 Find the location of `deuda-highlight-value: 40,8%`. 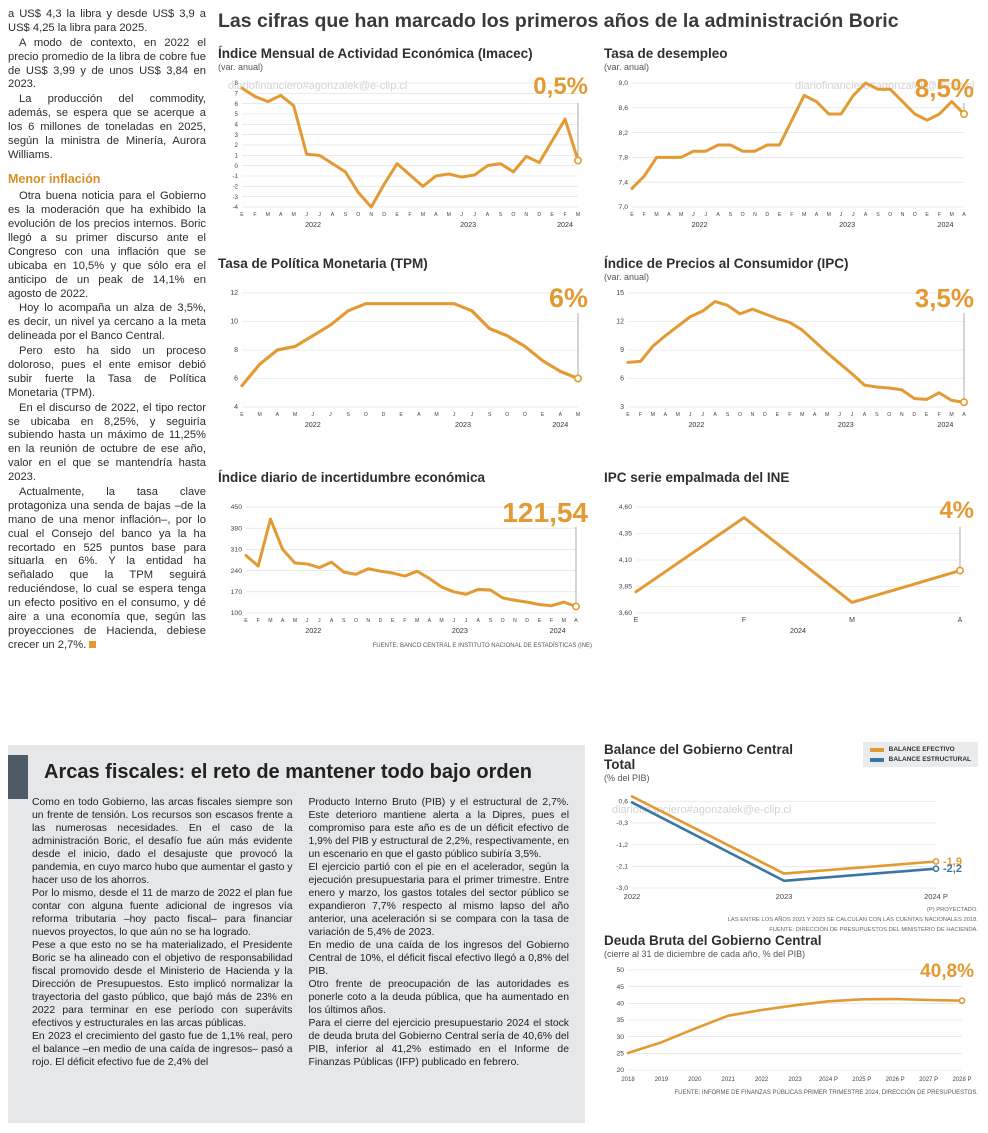

deuda-highlight-value: 40,8% is located at coordinates (947, 971).